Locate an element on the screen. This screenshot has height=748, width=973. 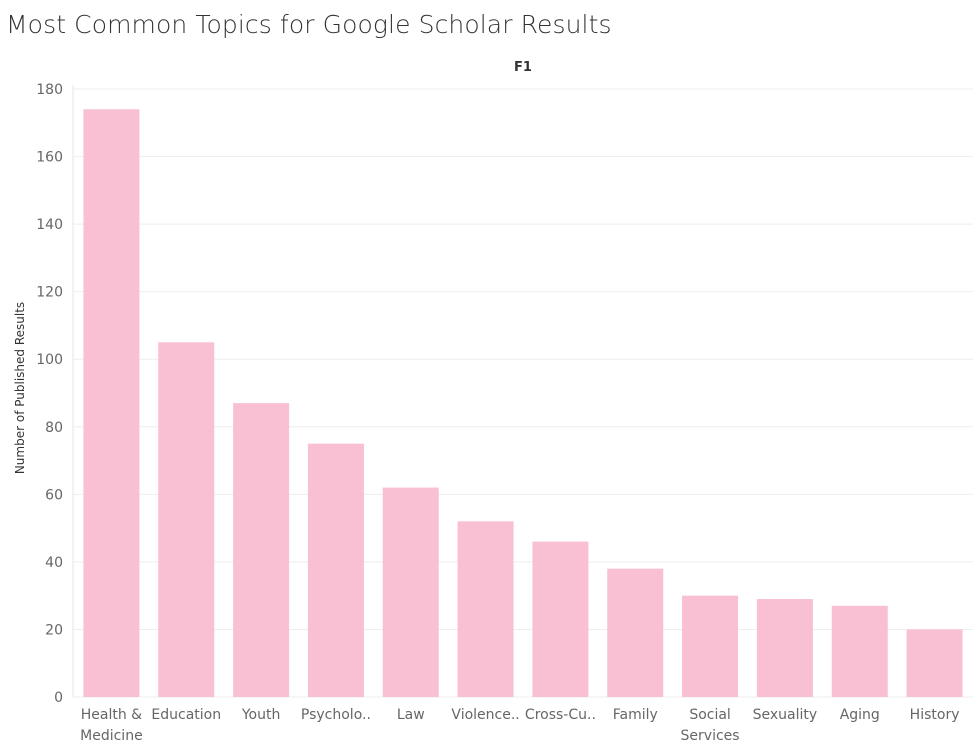
y-tick-label-140: 140 is located at coordinates (49, 225).